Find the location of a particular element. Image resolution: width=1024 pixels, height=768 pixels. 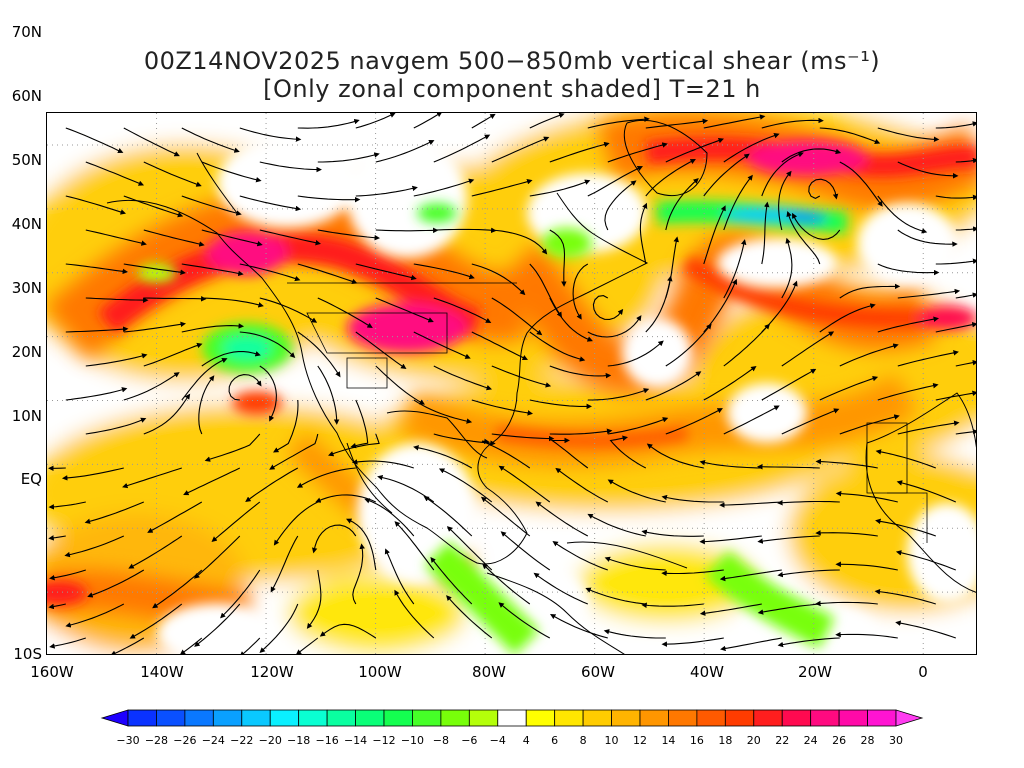

colorbar-tick-label: 28 is located at coordinates (867, 740).